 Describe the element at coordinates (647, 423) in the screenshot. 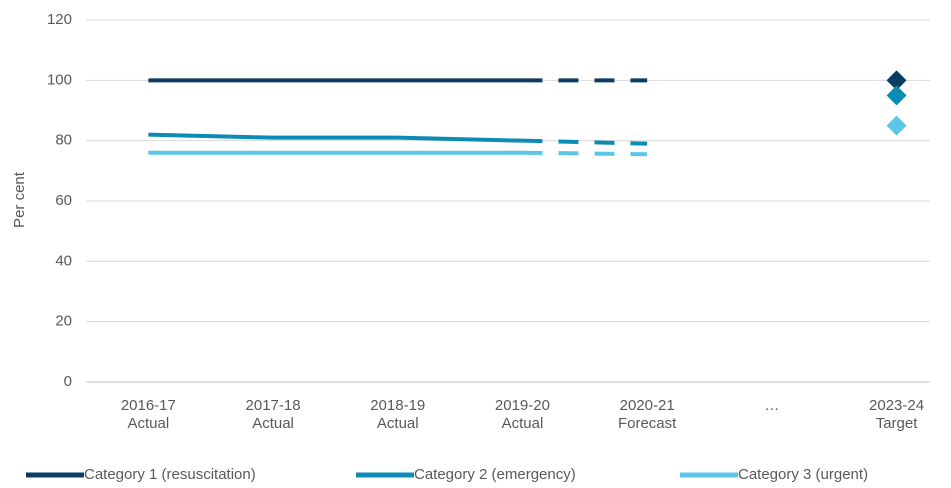

I see `x-tick-label: Forecast` at that location.